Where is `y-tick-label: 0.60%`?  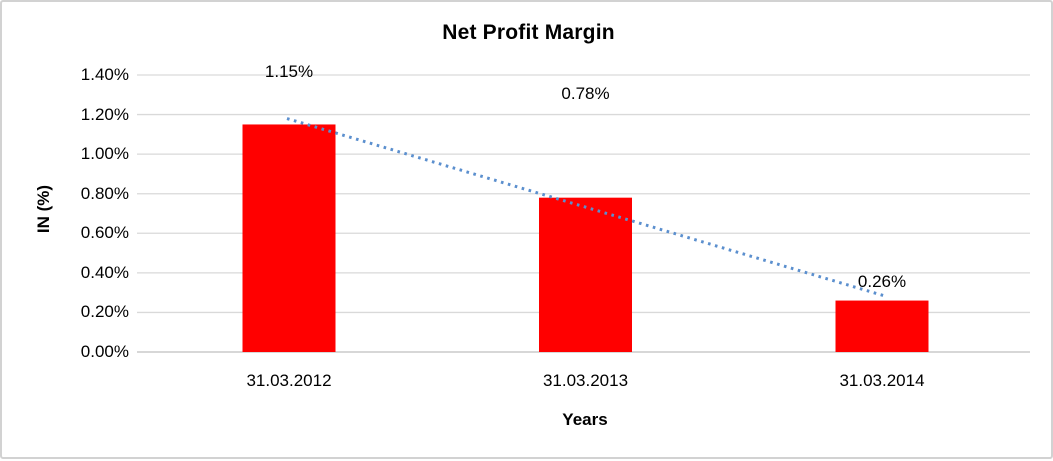
y-tick-label: 0.60% is located at coordinates (104, 233).